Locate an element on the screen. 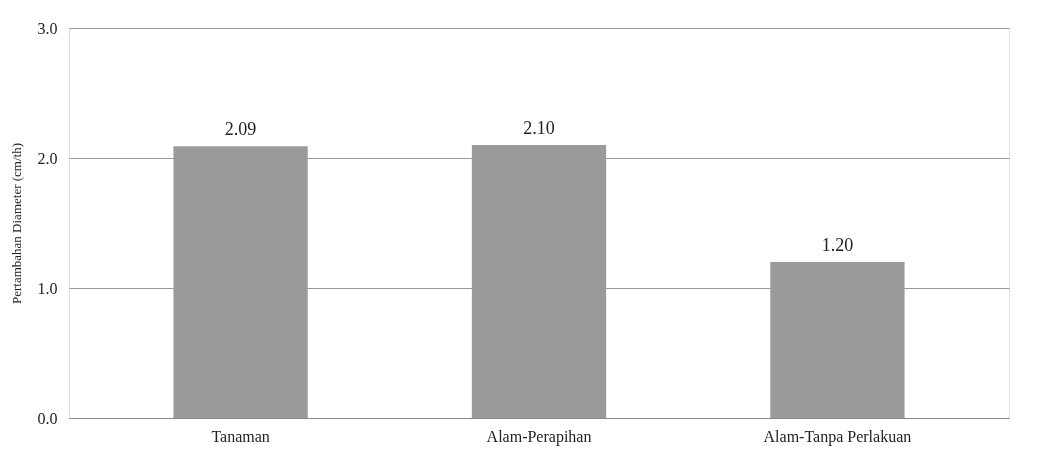 This screenshot has height=456, width=1061. y-axis-title: Pertambahan Diameter (cm/th) is located at coordinates (16, 223).